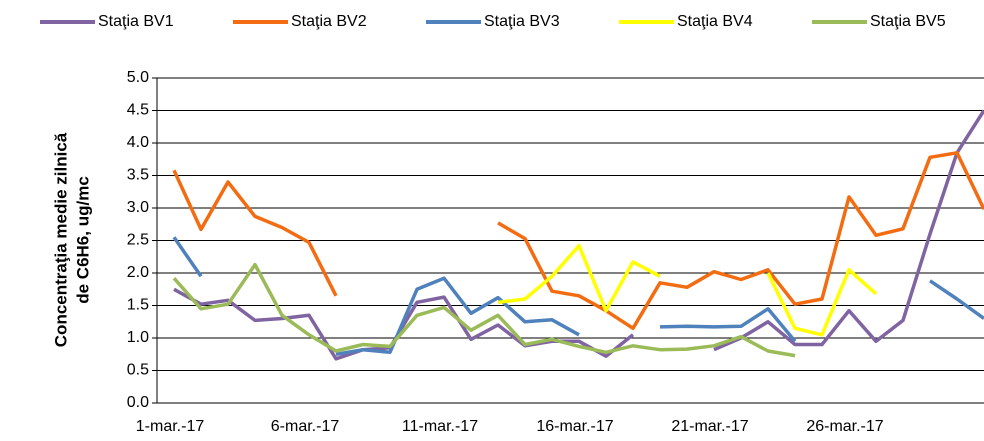  I want to click on legend-label: Staţia BV4, so click(715, 21).